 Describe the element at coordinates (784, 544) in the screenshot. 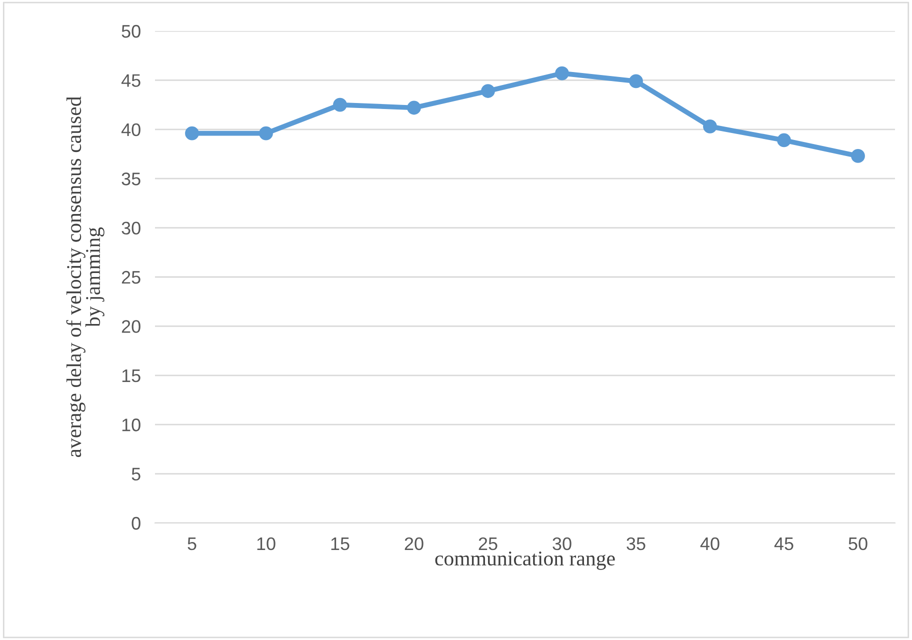

I see `x-tick-label: 45` at that location.